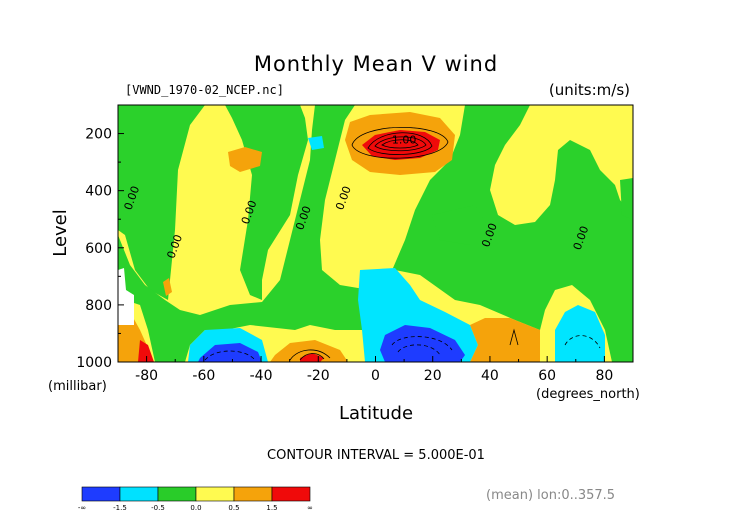 Image resolution: width=752 pixels, height=532 pixels. I want to click on units-label: (units:m/s), so click(589, 90).